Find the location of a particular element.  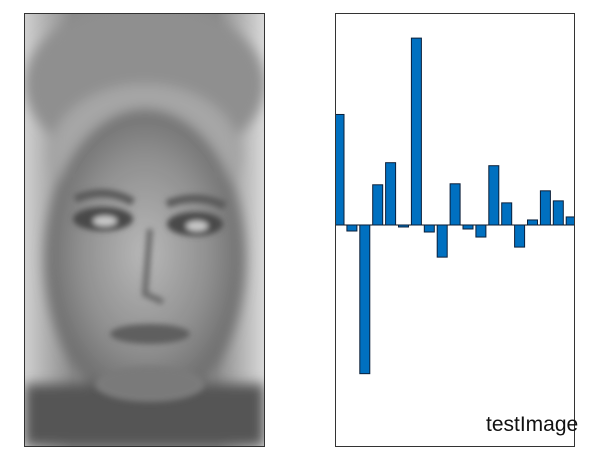

mouth is located at coordinates (150, 334).